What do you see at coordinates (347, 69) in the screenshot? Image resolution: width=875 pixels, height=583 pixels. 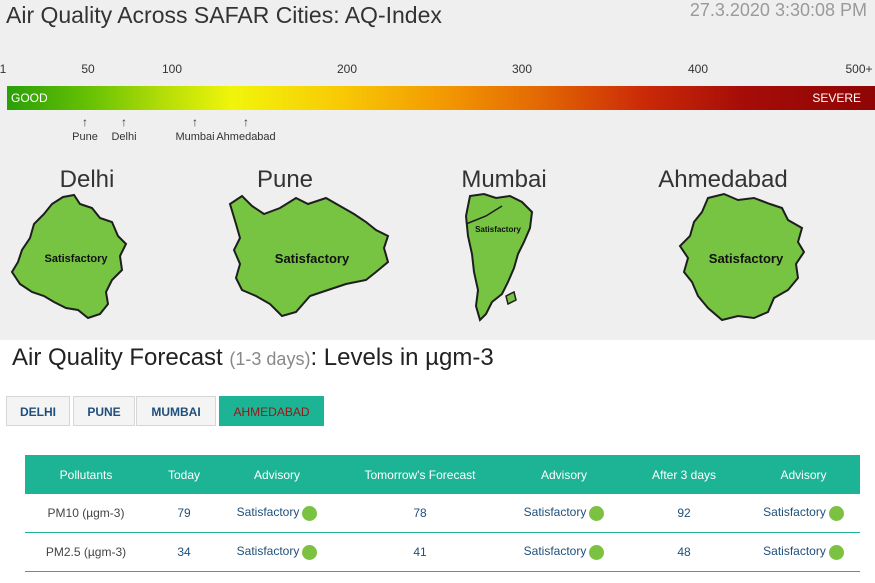 I see `scale-tick: 200` at bounding box center [347, 69].